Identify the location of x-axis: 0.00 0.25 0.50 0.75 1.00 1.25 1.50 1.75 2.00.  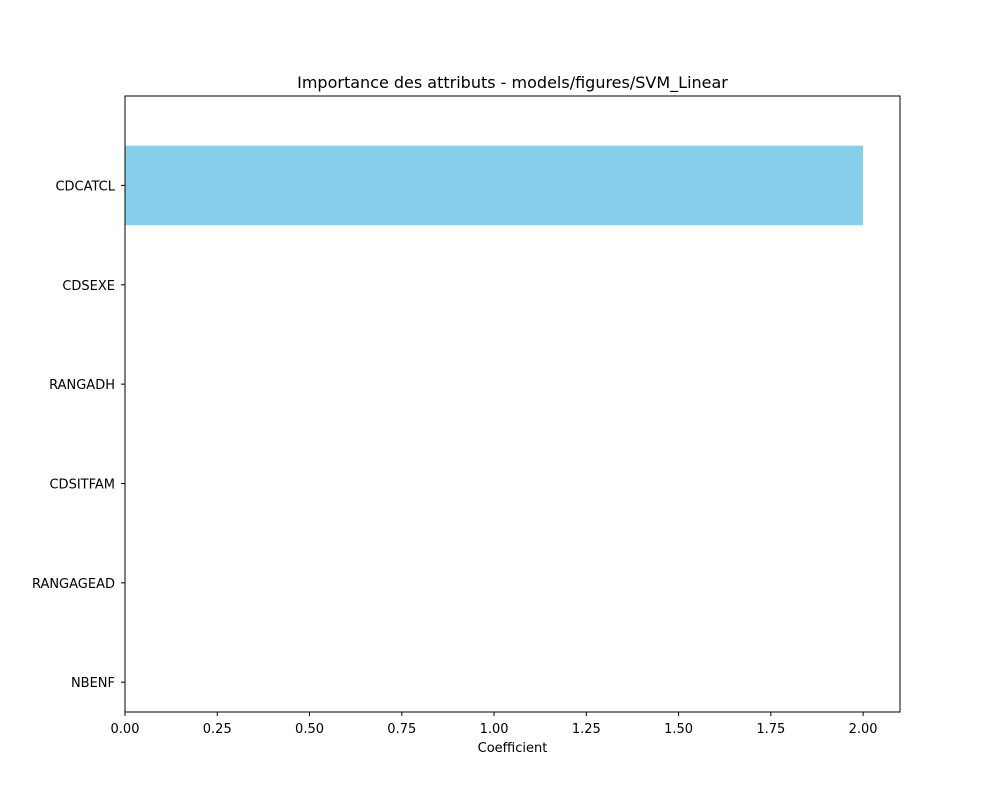
(494, 724).